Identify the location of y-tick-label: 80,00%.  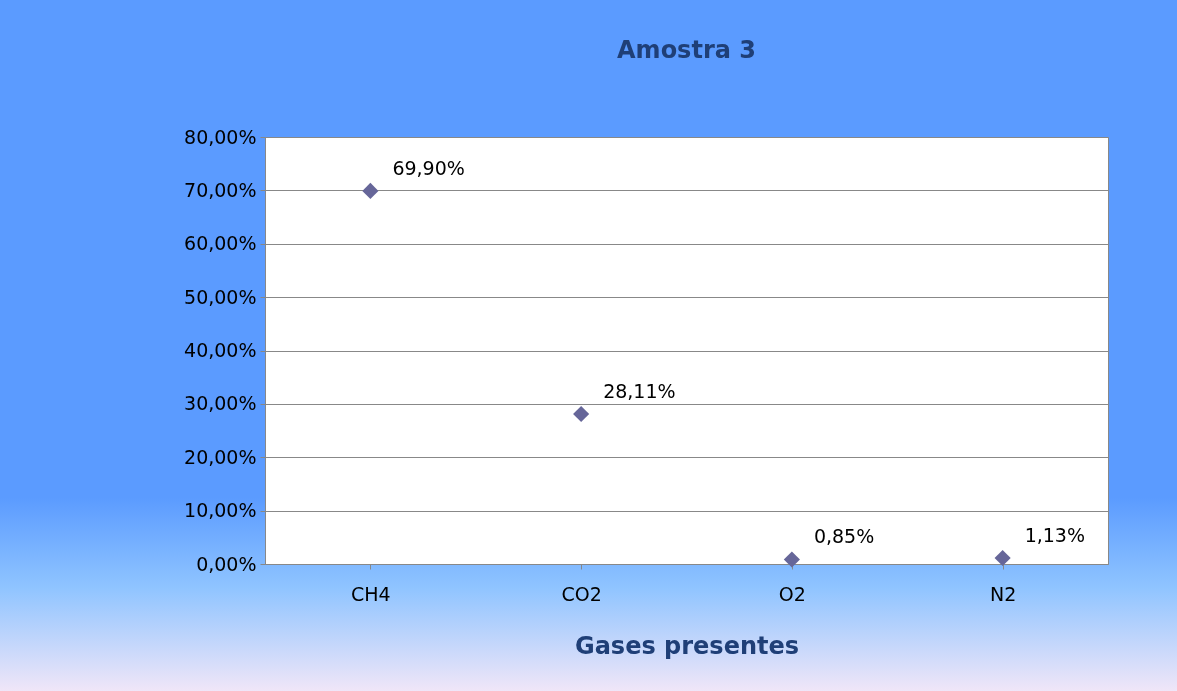
(220, 136).